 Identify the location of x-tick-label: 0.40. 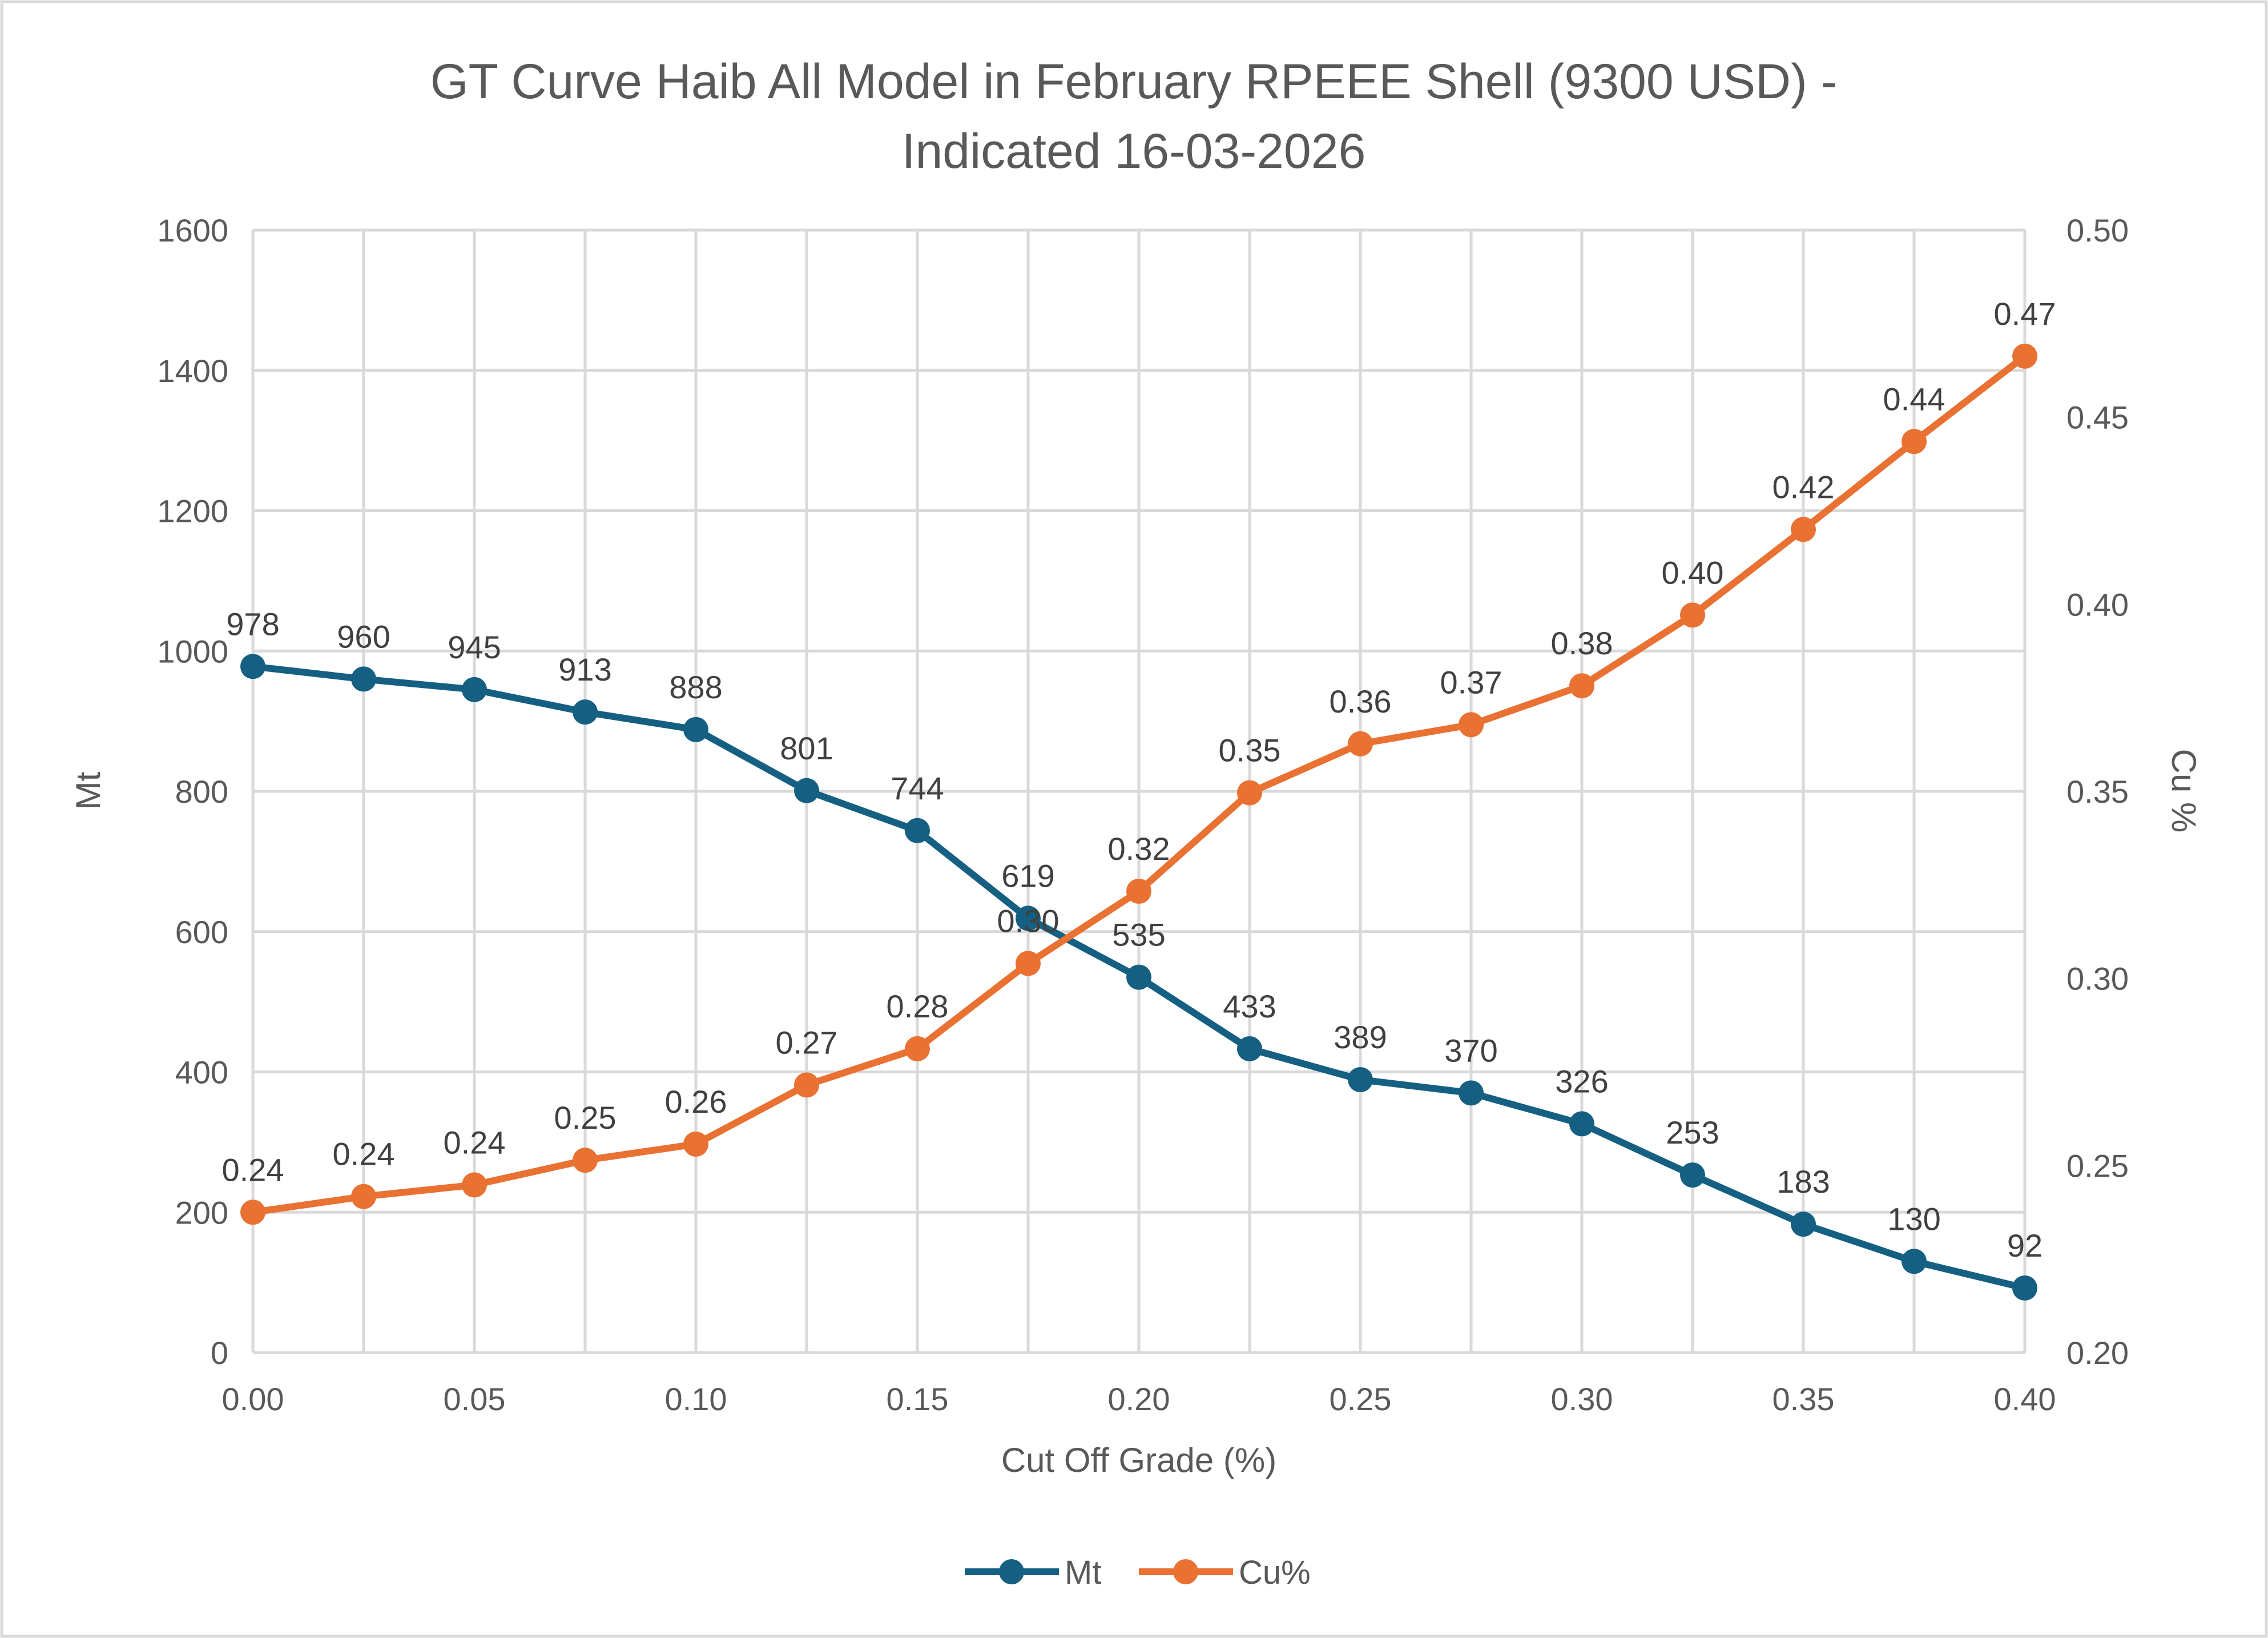
(2025, 1399).